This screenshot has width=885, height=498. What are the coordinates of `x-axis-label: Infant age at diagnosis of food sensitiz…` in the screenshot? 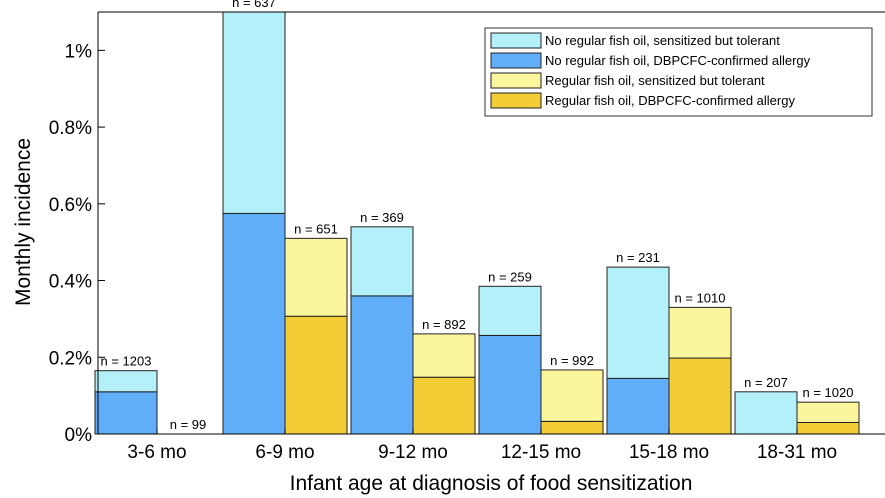 It's located at (491, 483).